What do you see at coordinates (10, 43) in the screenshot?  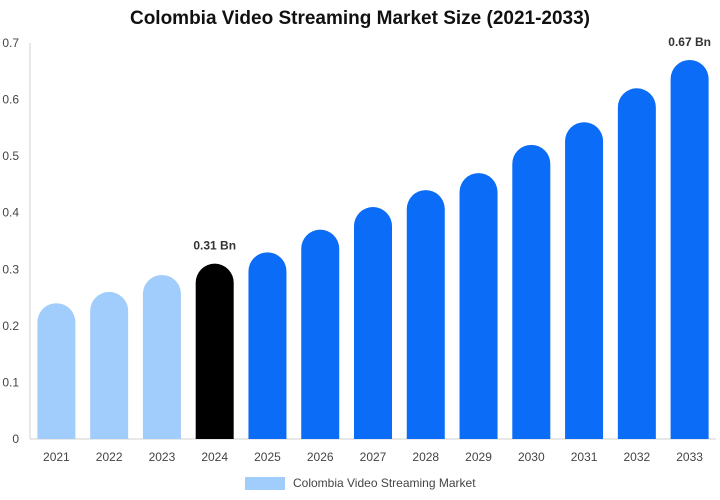 I see `y-tick-label: 0.7` at bounding box center [10, 43].